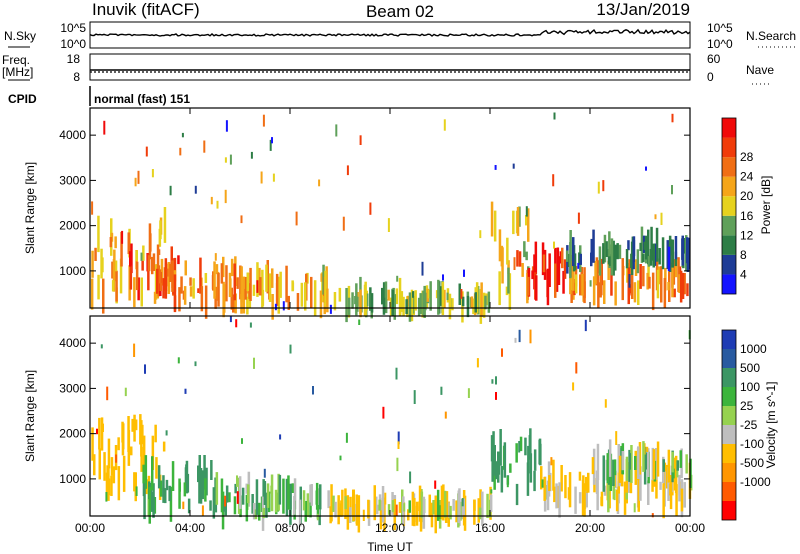  What do you see at coordinates (720, 28) in the screenshot?
I see `nsearch-tick-top: 10^5` at bounding box center [720, 28].